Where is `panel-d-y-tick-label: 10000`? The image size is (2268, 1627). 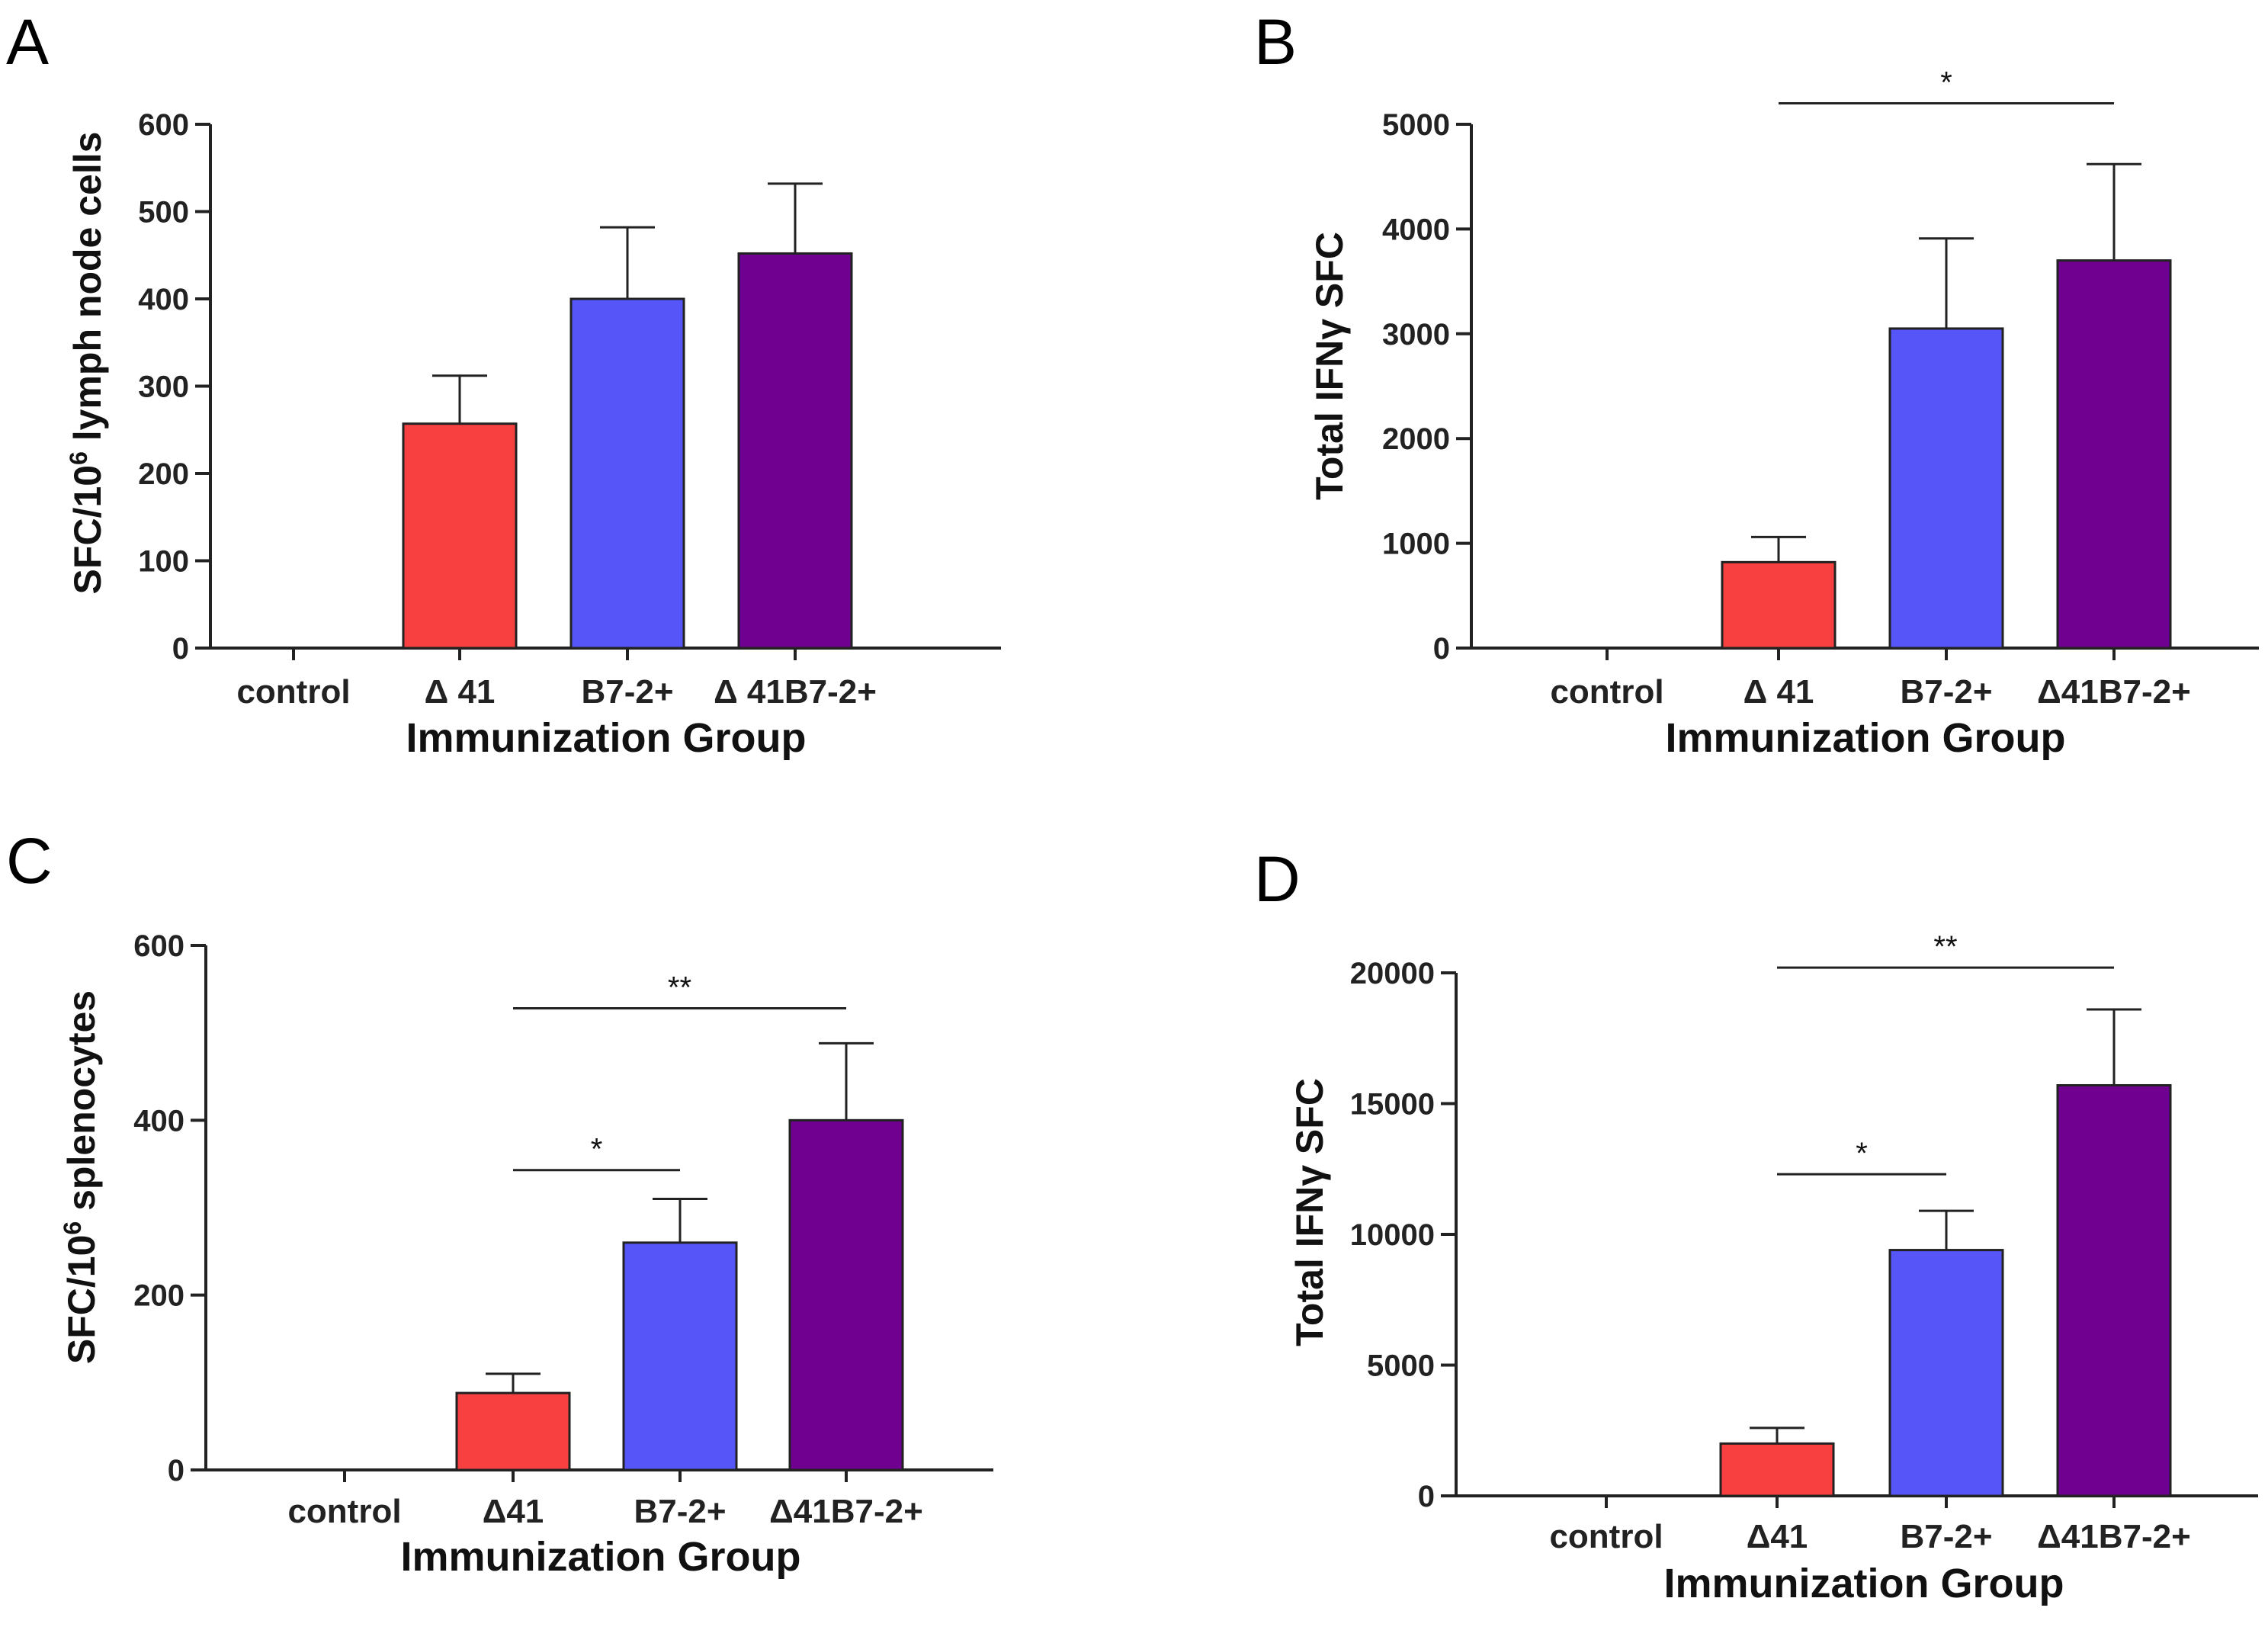
panel-d-y-tick-label: 10000 is located at coordinates (1392, 1235).